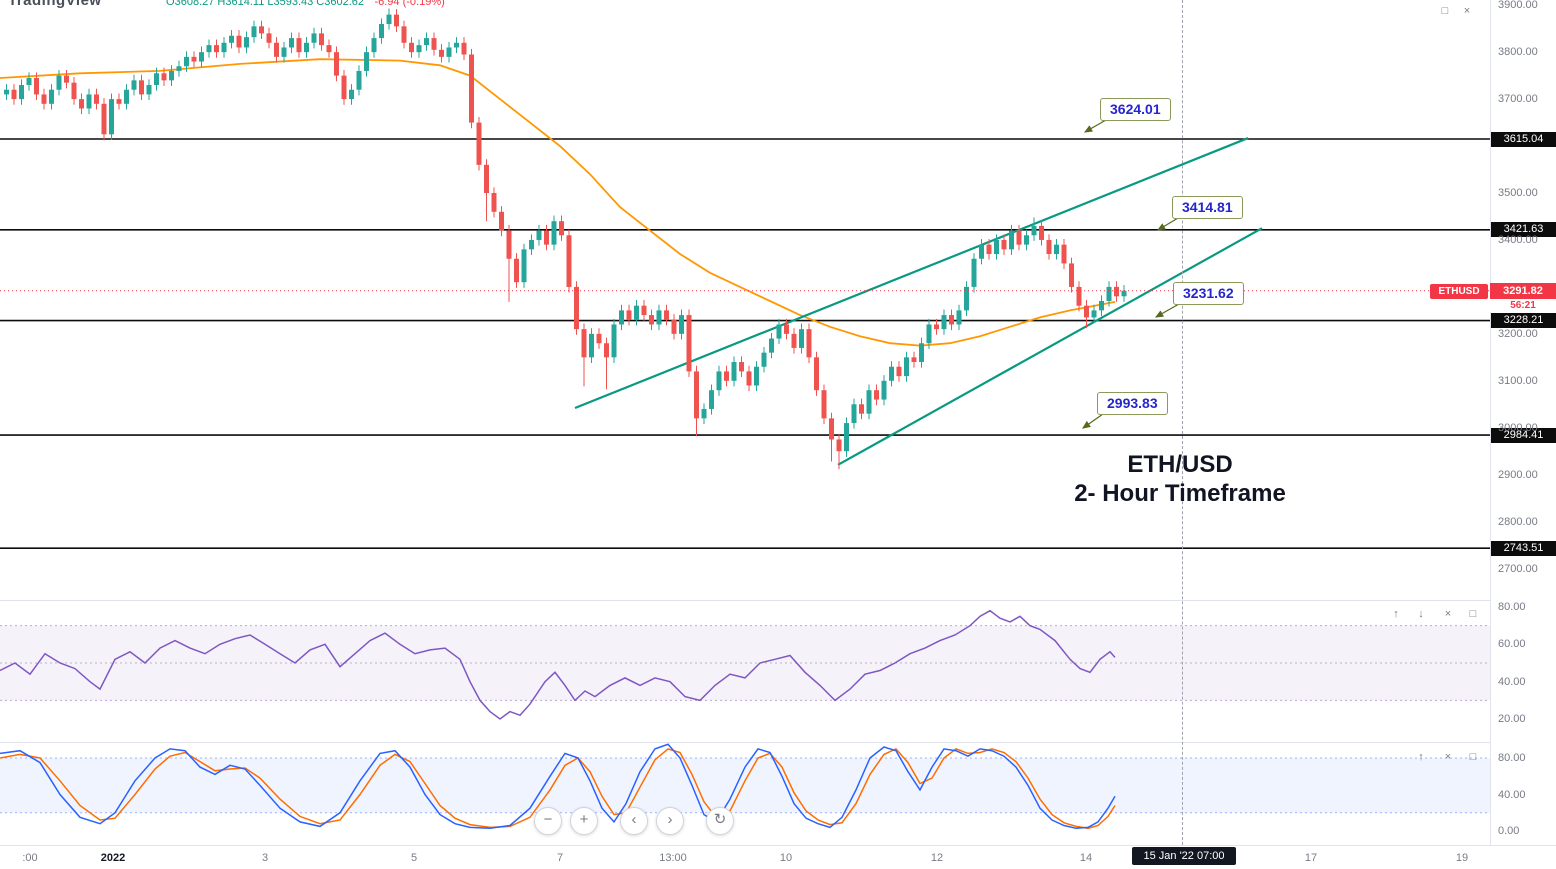 The image size is (1556, 869). Describe the element at coordinates (414, 858) in the screenshot. I see `time-axis-label: 5` at that location.